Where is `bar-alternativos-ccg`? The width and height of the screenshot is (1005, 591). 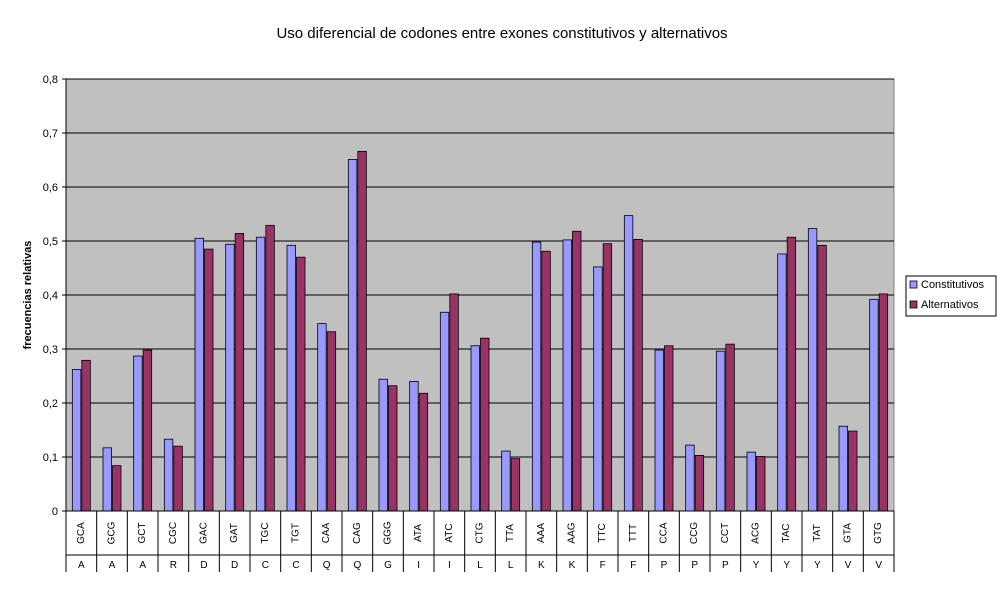 bar-alternativos-ccg is located at coordinates (699, 483).